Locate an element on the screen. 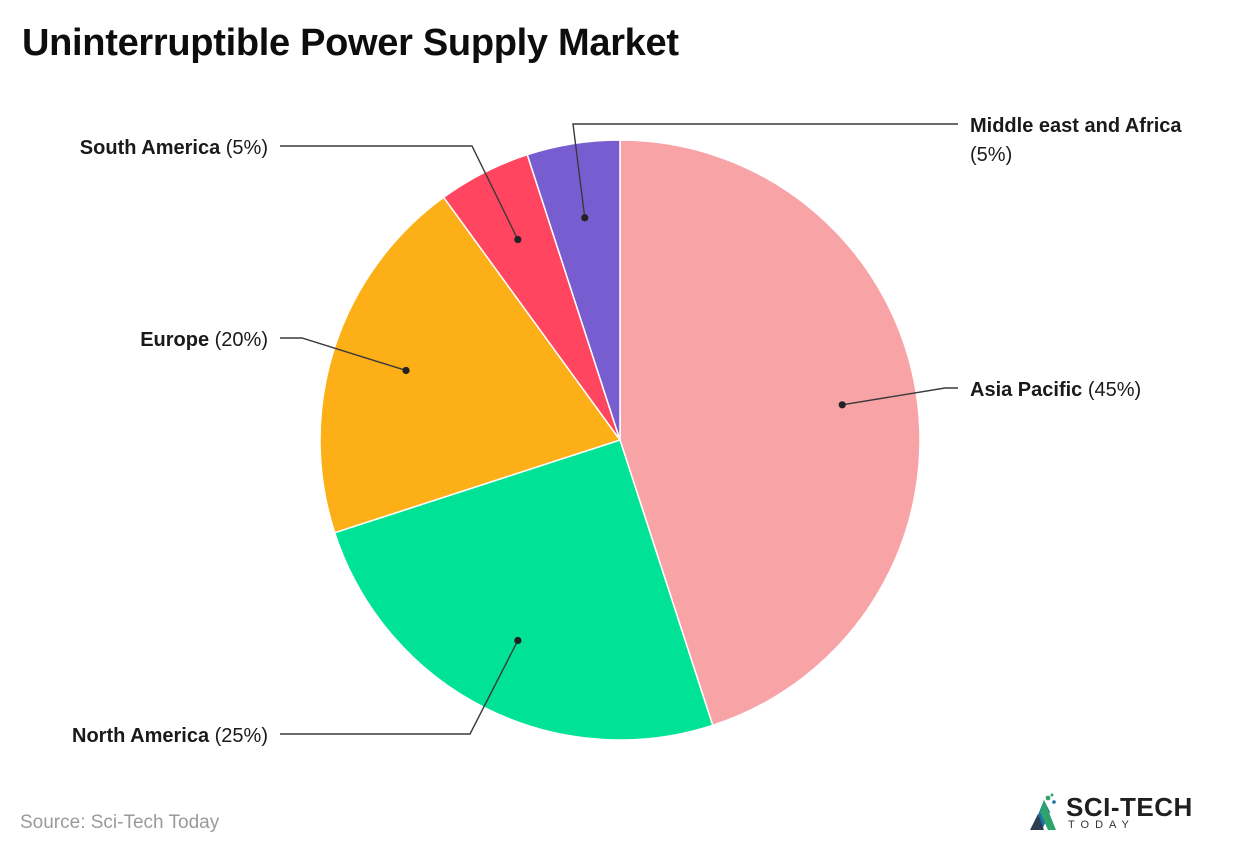  slice-label: Europe (20%) is located at coordinates (204, 340).